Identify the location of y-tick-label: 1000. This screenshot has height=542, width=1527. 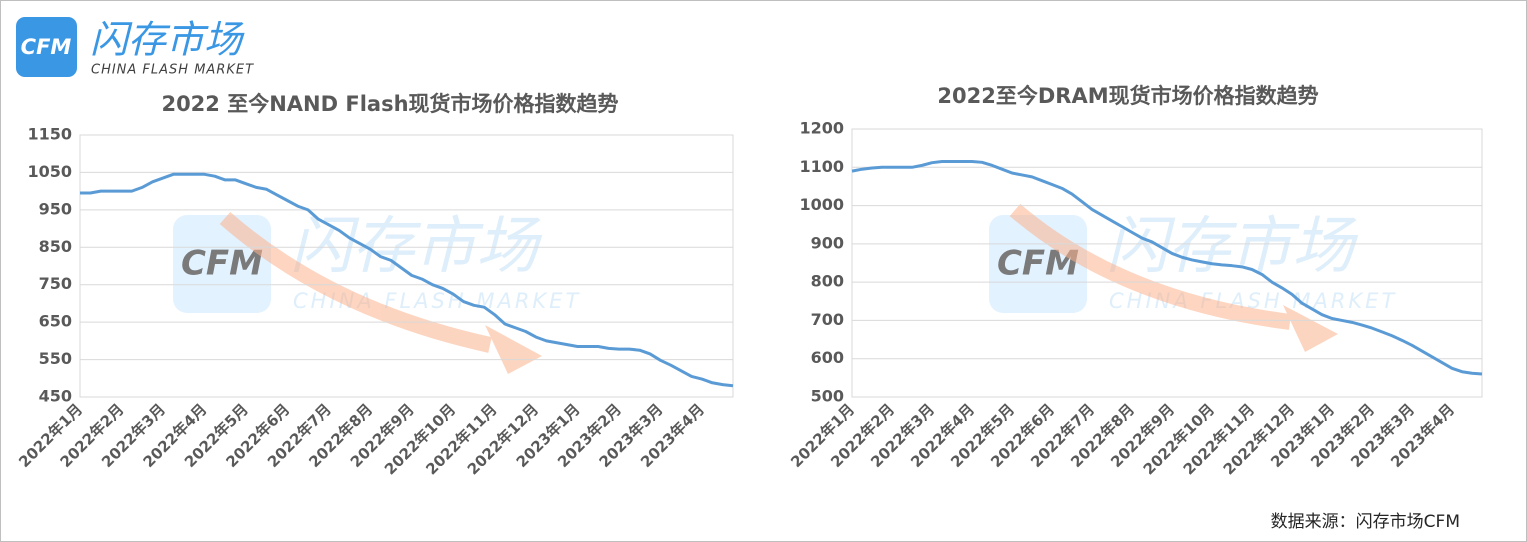
(821, 204).